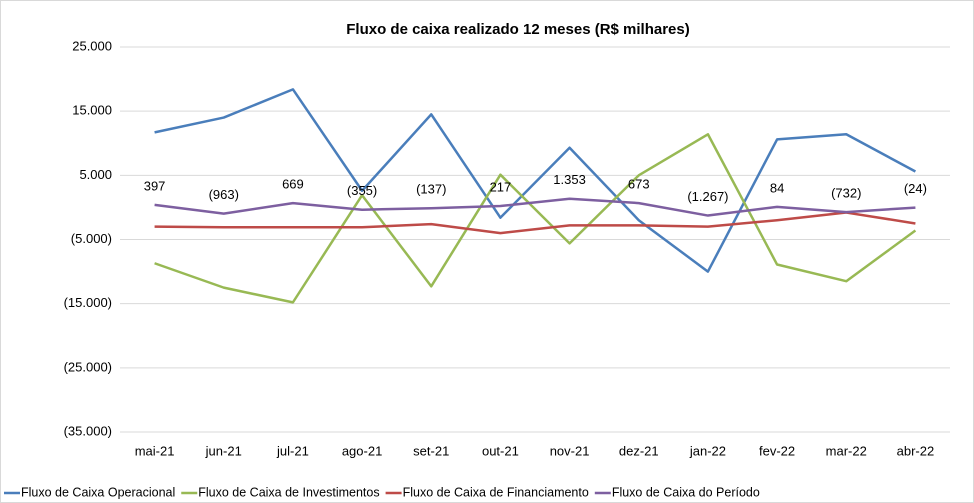 Image resolution: width=974 pixels, height=503 pixels. What do you see at coordinates (707, 196) in the screenshot?
I see `data-label: (1.267)` at bounding box center [707, 196].